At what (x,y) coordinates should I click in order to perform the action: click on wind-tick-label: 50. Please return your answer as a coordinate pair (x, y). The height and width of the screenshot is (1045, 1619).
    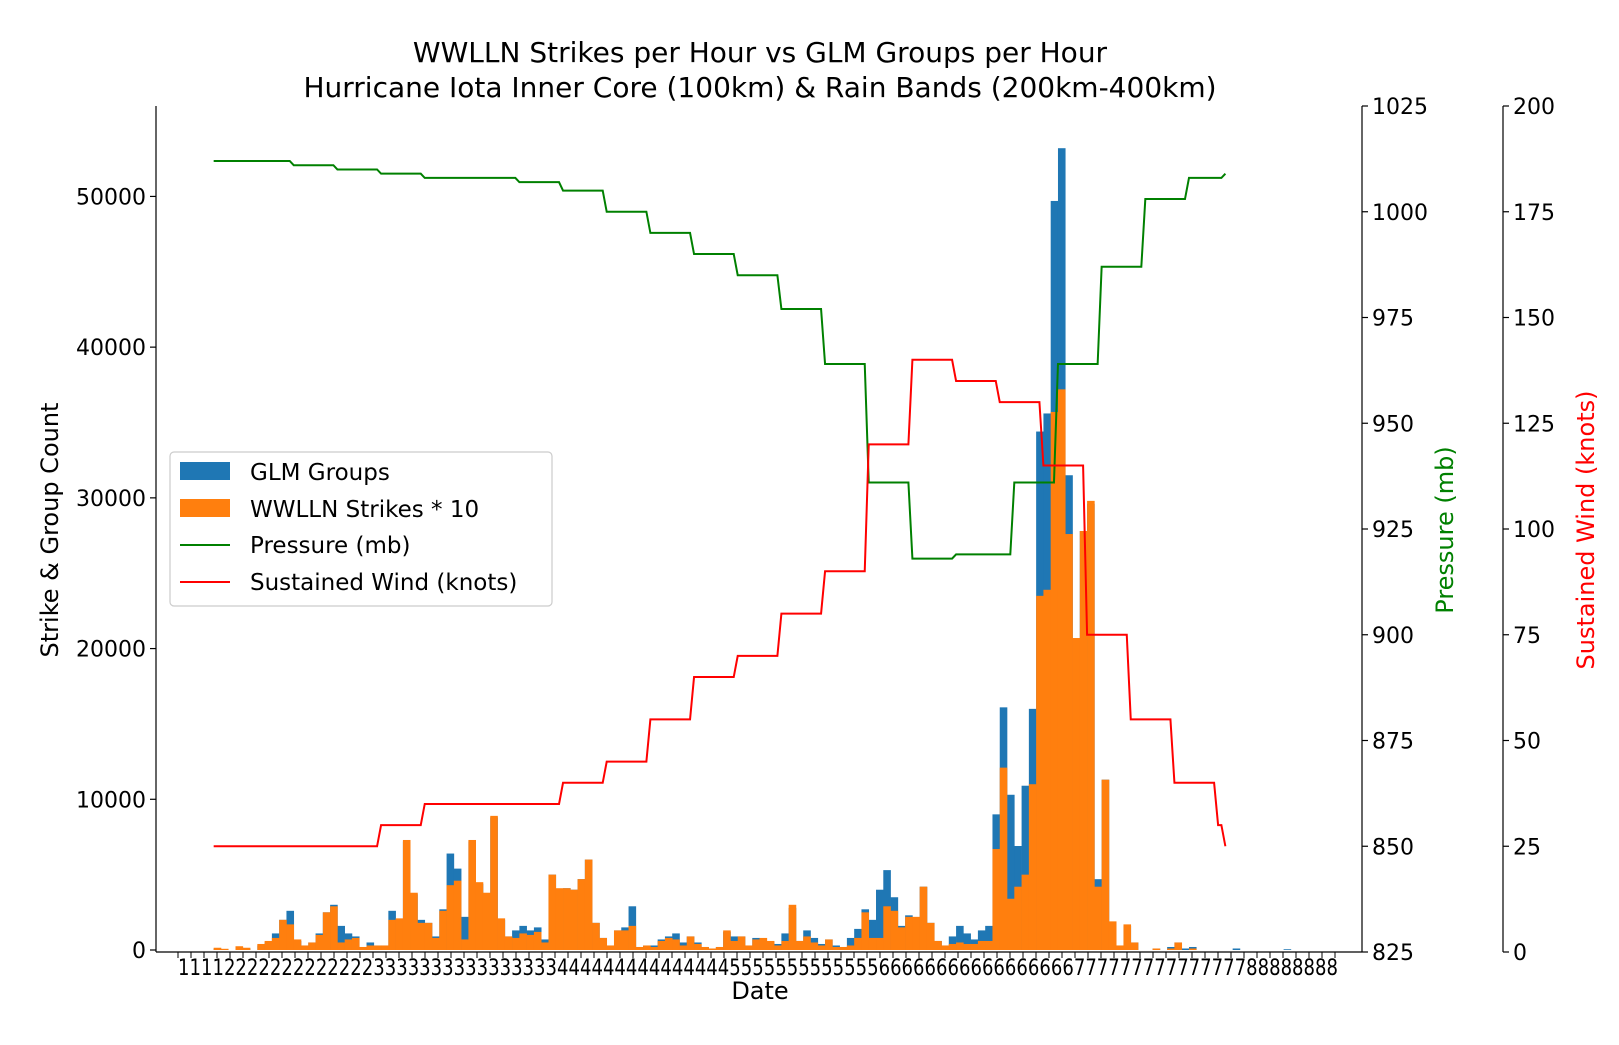
    Looking at the image, I should click on (1527, 742).